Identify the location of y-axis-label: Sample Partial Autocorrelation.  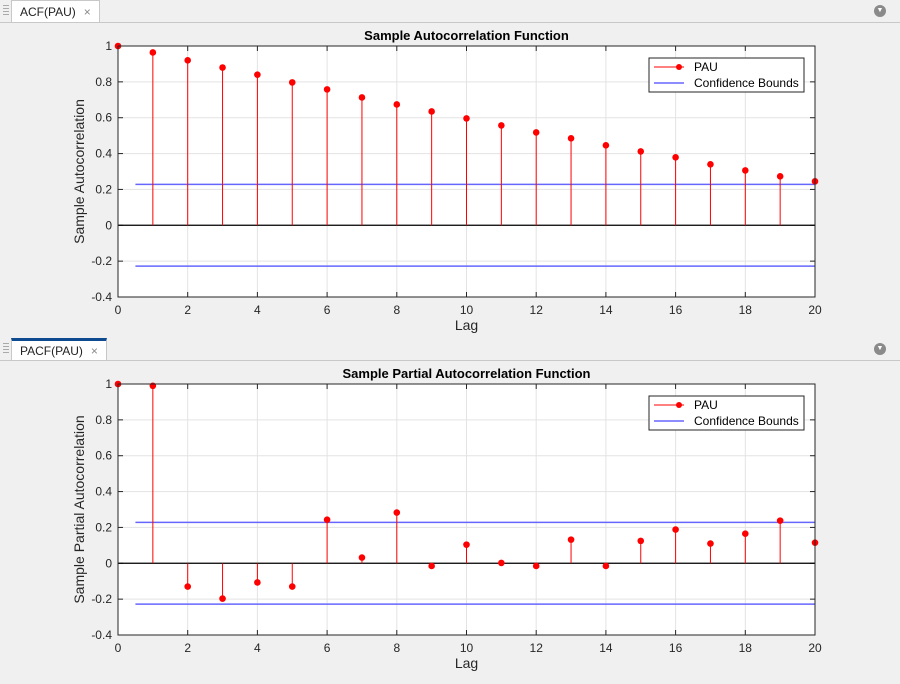
(79, 509).